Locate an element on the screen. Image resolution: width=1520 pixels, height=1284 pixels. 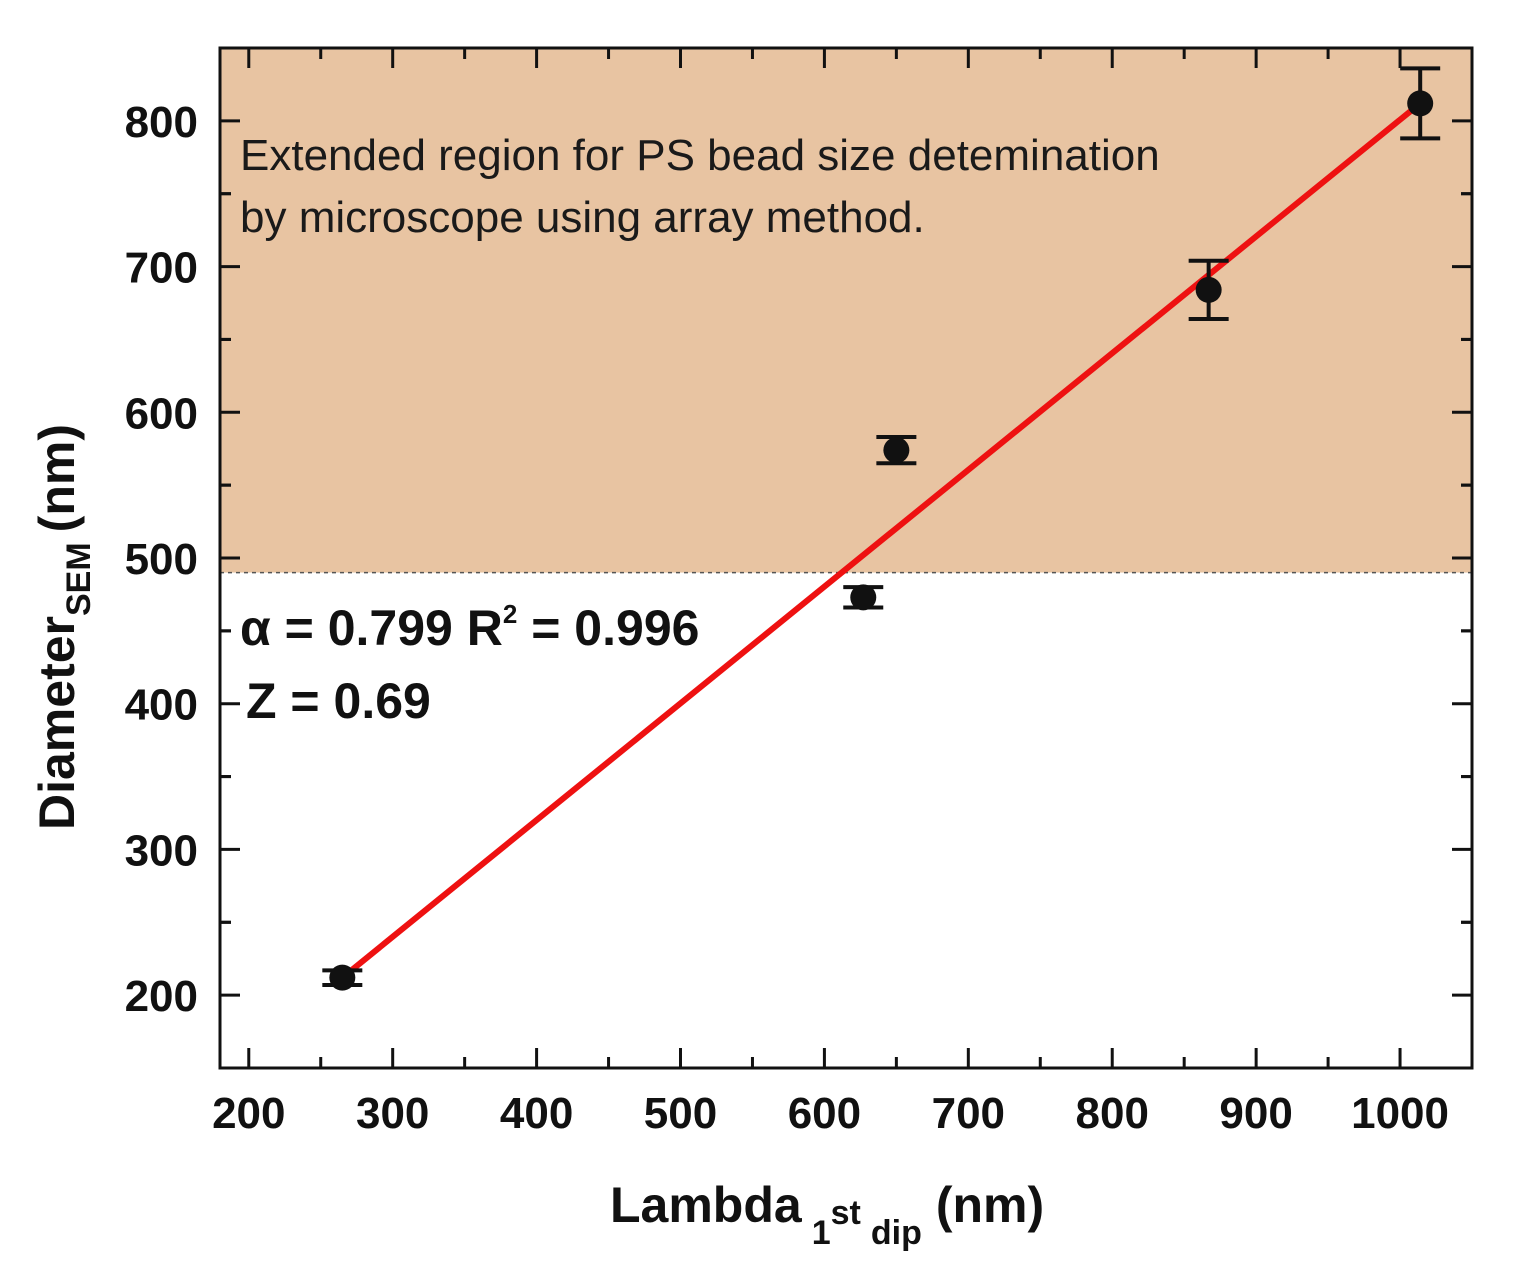
x-tick-label: 500 is located at coordinates (680, 1113).